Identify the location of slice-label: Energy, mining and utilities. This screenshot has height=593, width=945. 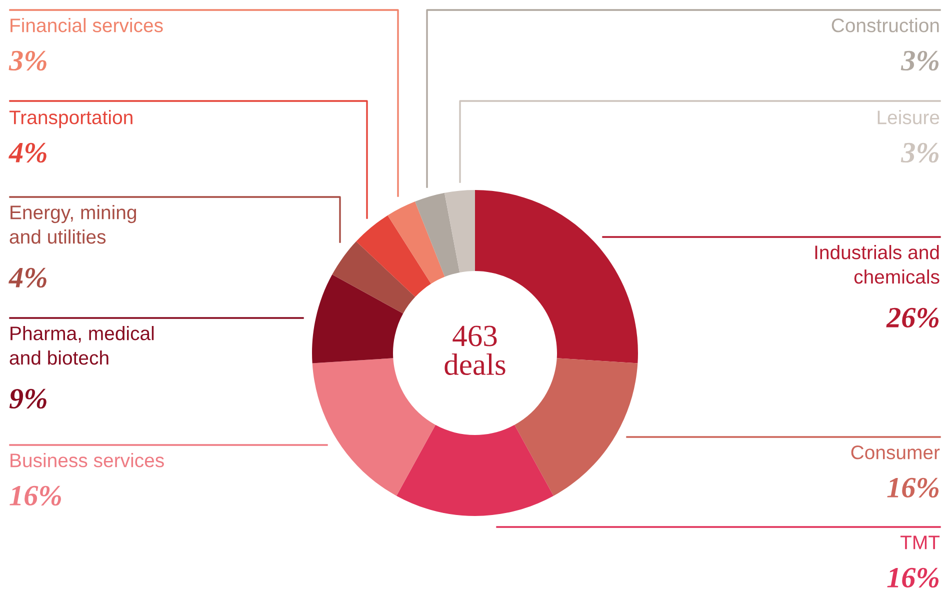
(73, 224).